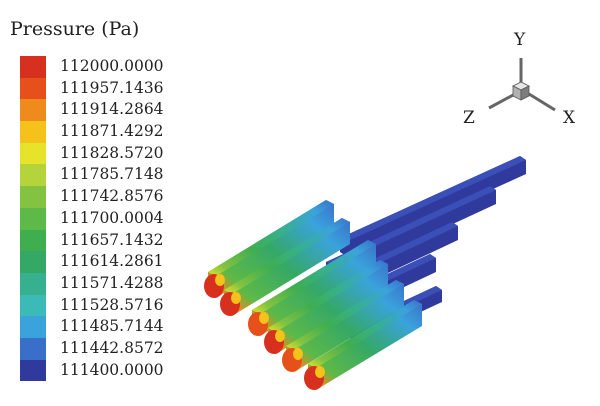  What do you see at coordinates (112, 326) in the screenshot?
I see `legend-value: 111485.7144` at bounding box center [112, 326].